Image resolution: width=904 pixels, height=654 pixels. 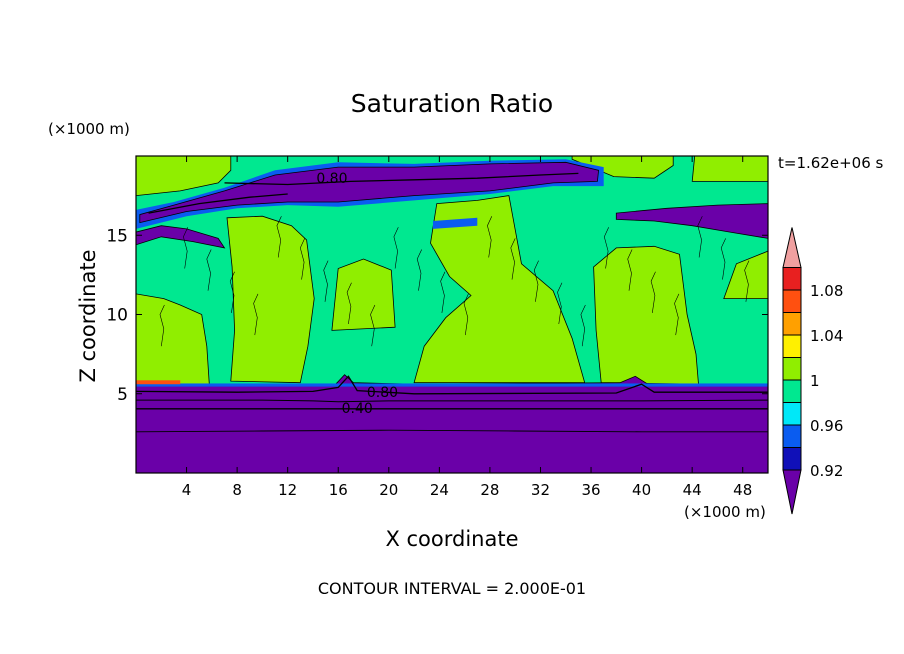 I want to click on x-tick-label: 24, so click(x=439, y=490).